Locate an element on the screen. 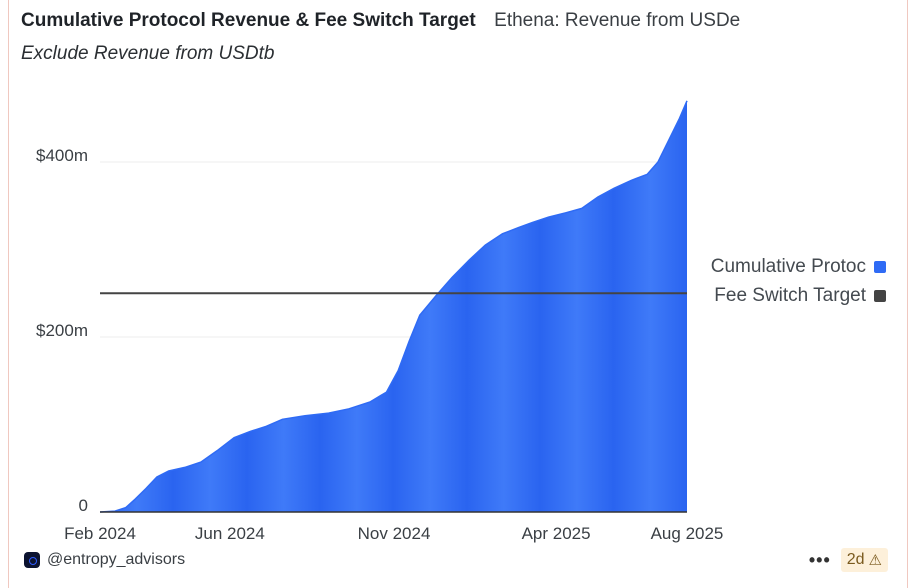 The width and height of the screenshot is (920, 588). y-tick-label: $400m is located at coordinates (62, 155).